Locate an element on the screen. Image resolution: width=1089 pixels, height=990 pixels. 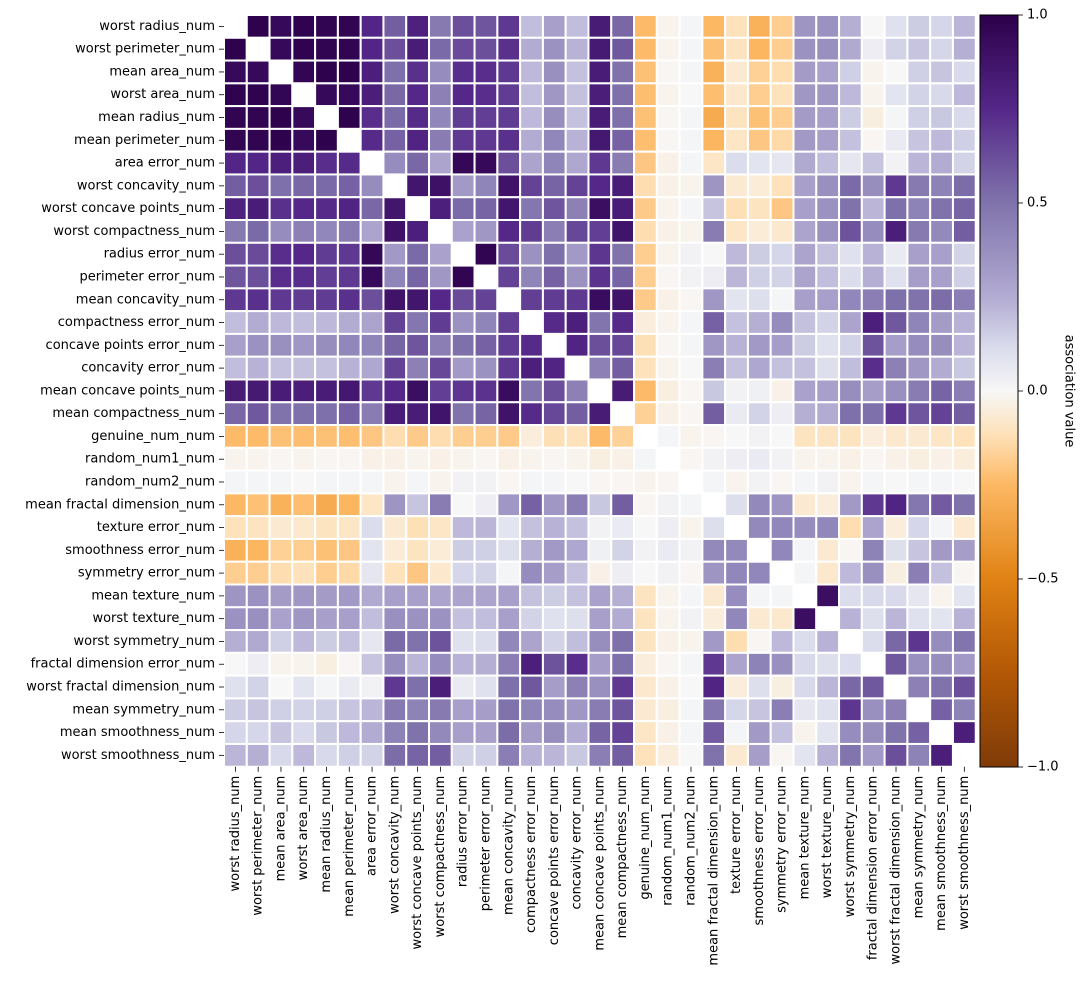
y-tick-label: worst smoothness_num is located at coordinates (138, 755).